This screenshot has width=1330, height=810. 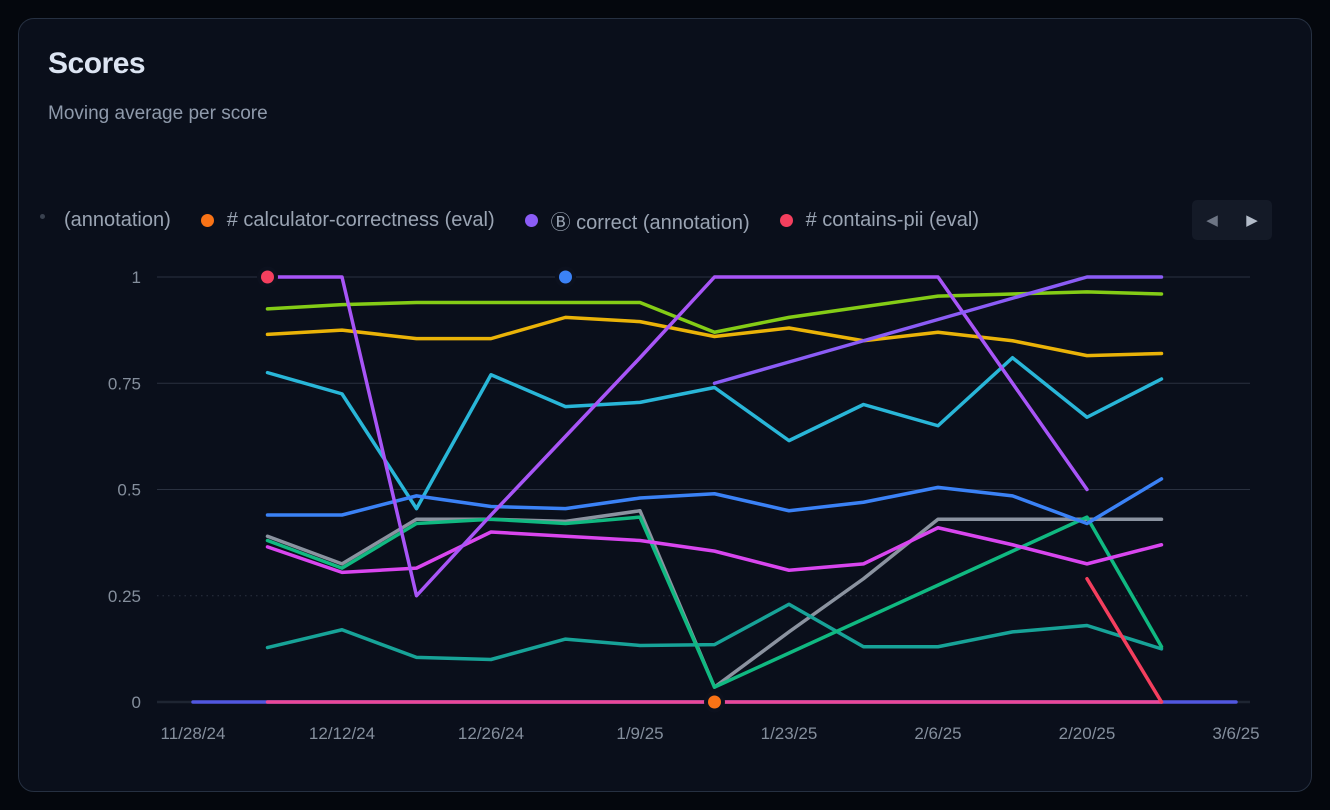 What do you see at coordinates (565, 277) in the screenshot?
I see `marker-blue-dot` at bounding box center [565, 277].